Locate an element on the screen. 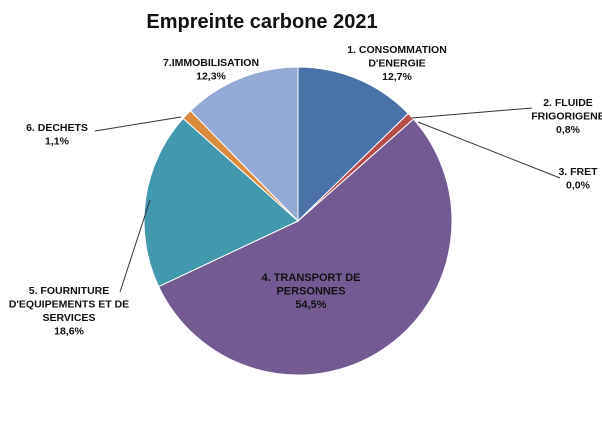 This screenshot has height=423, width=602. slice-3-leader-line is located at coordinates (489, 150).